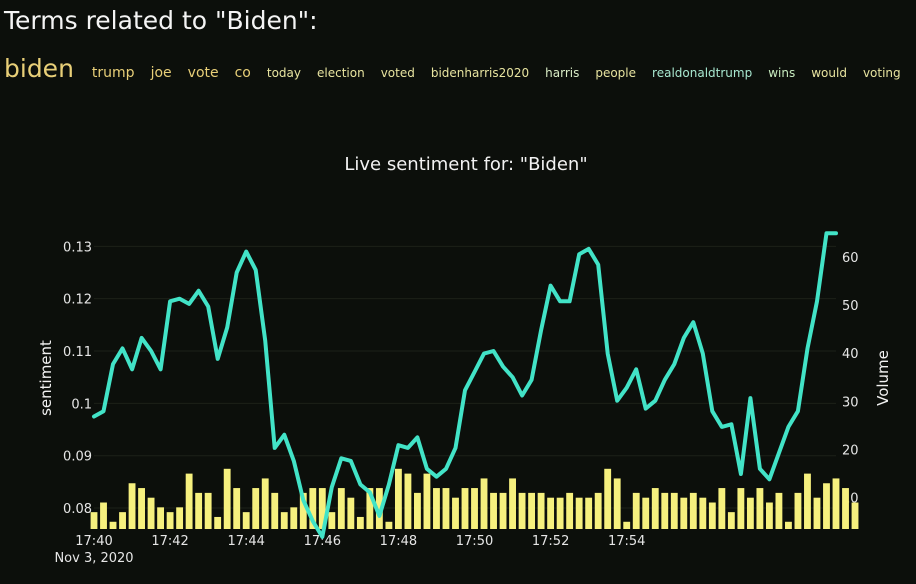  Describe the element at coordinates (850, 451) in the screenshot. I see `y2-tick-label: 20` at that location.